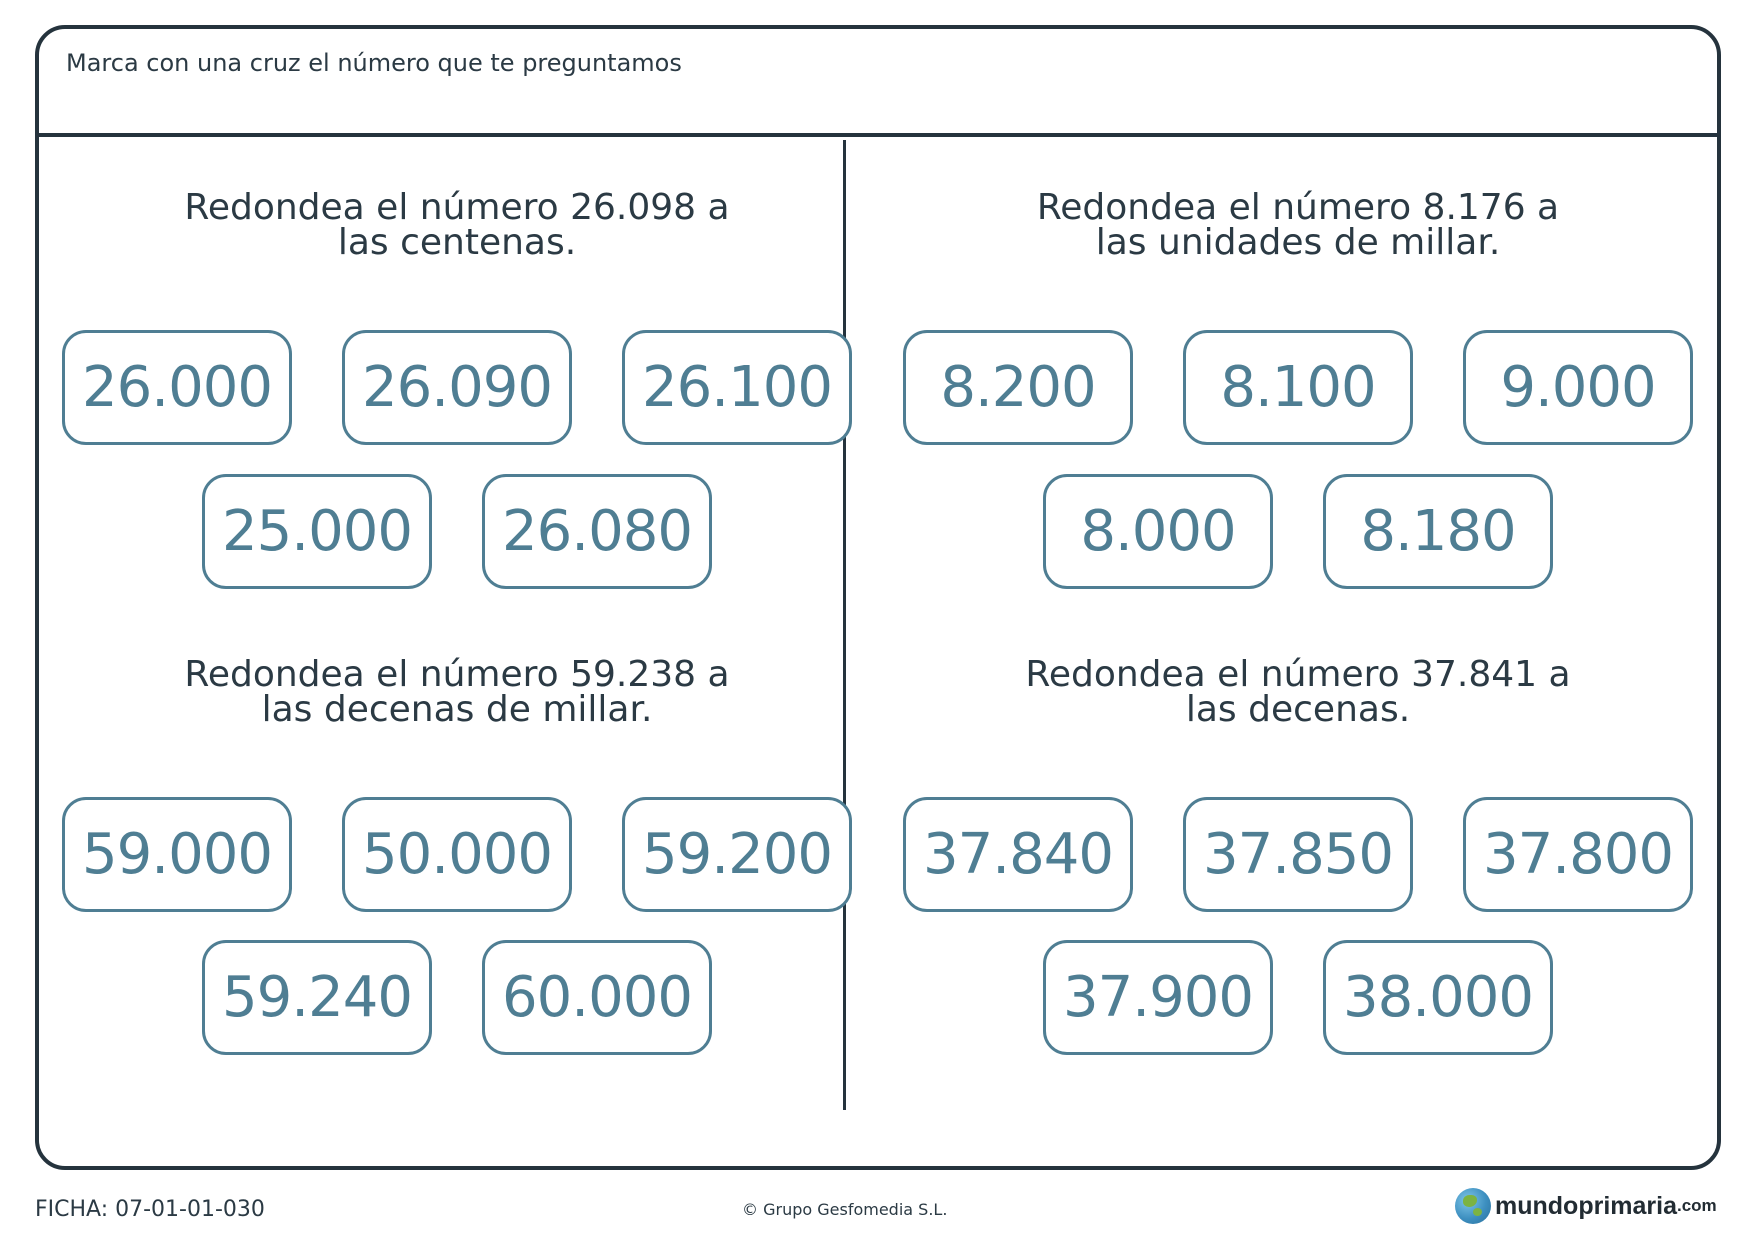  I want to click on exercise-1-question-line1: Redondea el número 26.098 a, so click(457, 207).